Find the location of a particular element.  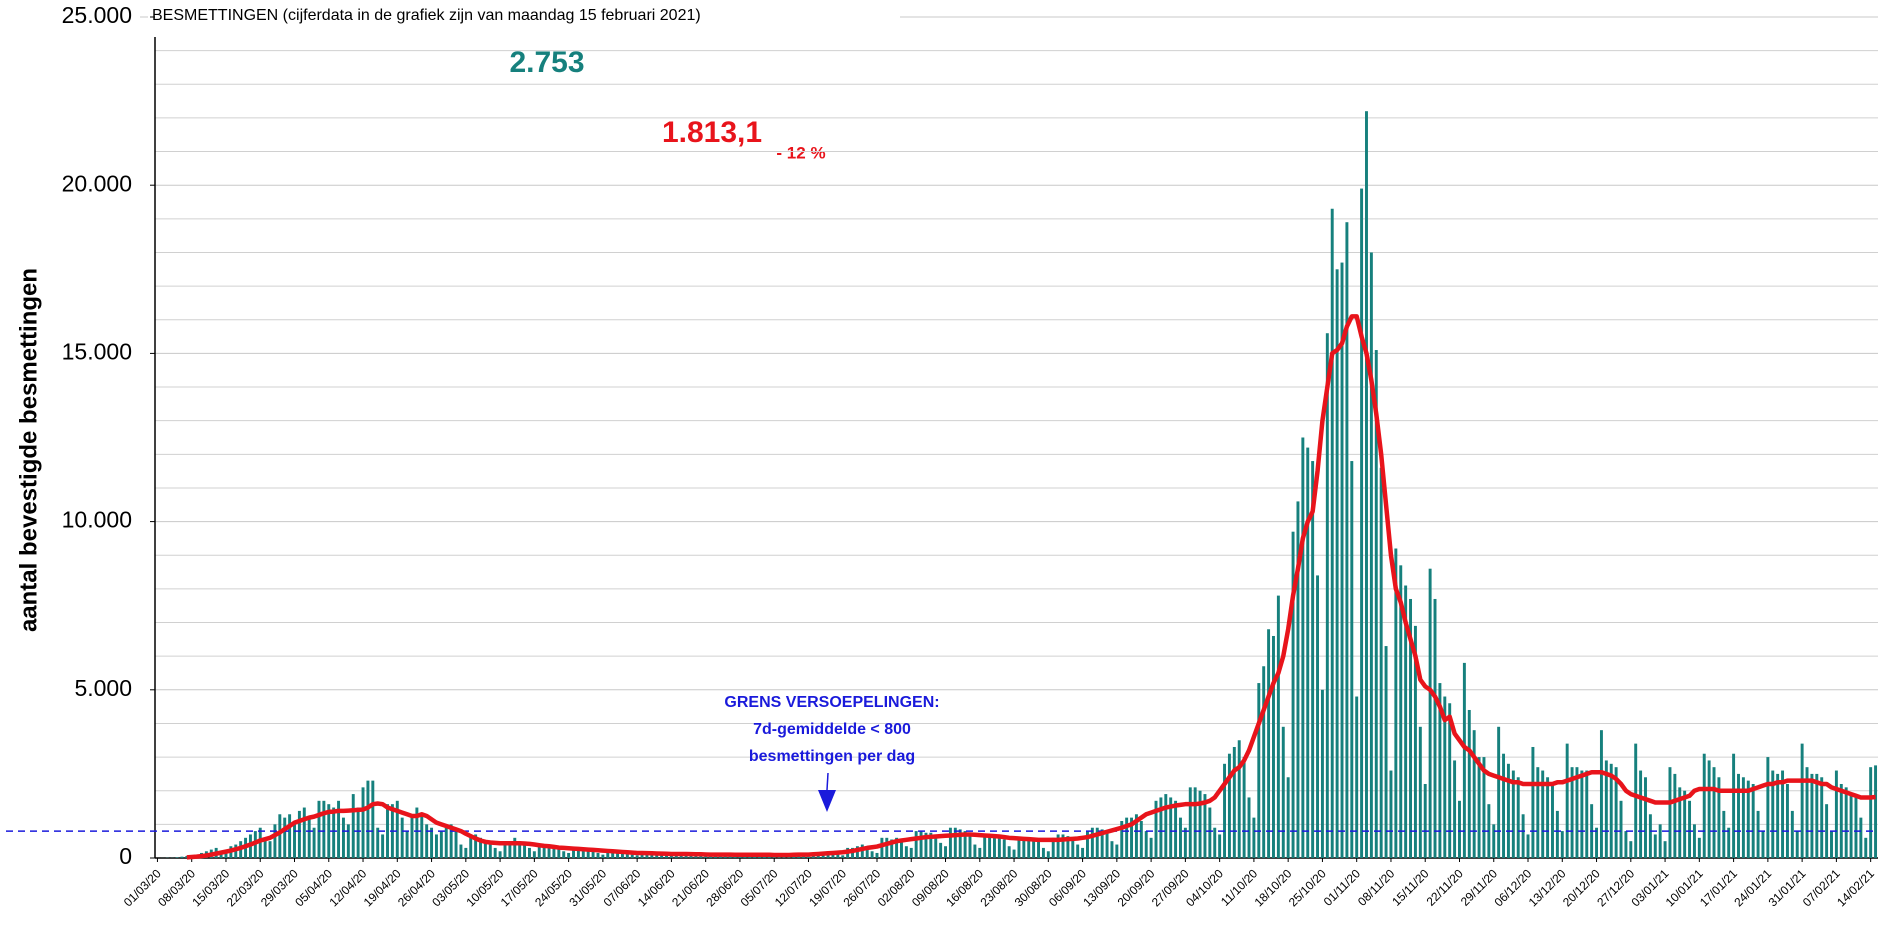

highlight-cases: 2.753 is located at coordinates (546, 62).